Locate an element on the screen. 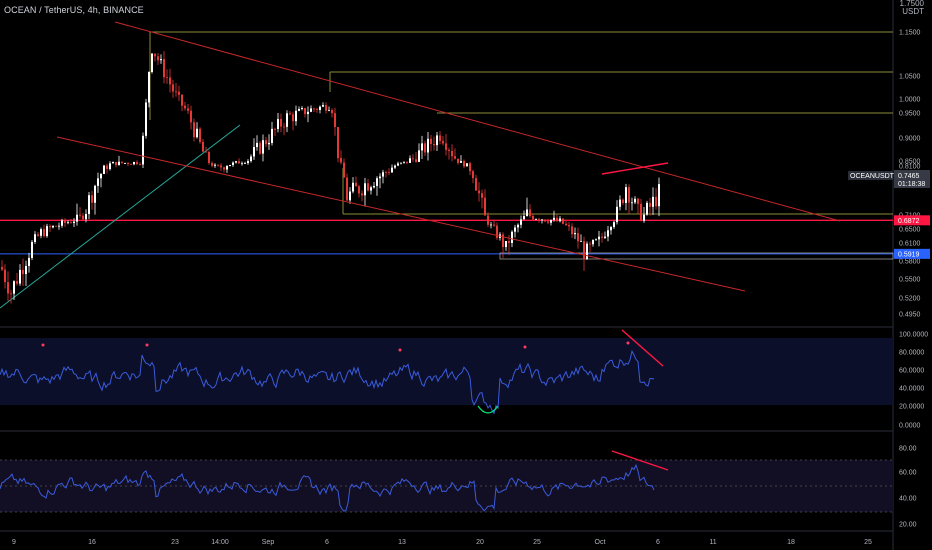 The height and width of the screenshot is (550, 932). time-tick-label: 11 is located at coordinates (712, 542).